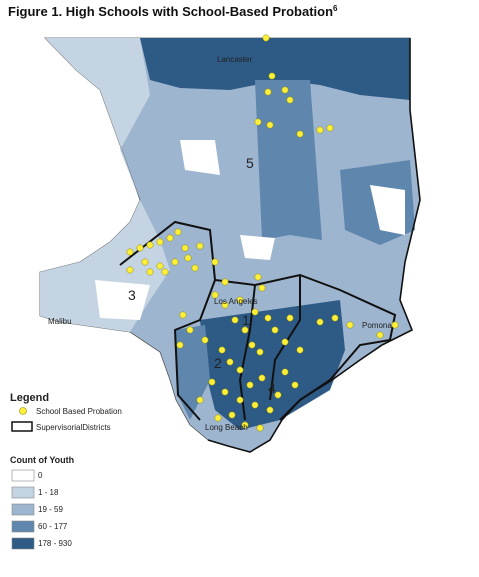 This screenshot has height=577, width=479. I want to click on district-label: 4, so click(272, 388).